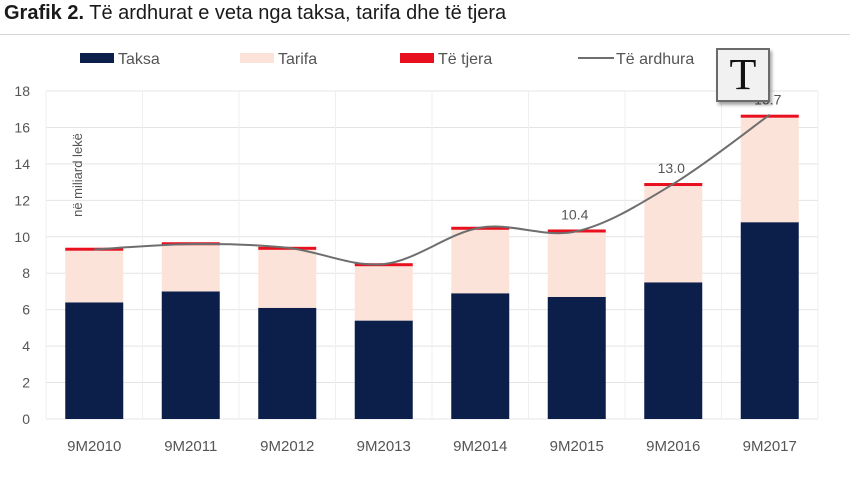 The width and height of the screenshot is (852, 480). Describe the element at coordinates (384, 446) in the screenshot. I see `x-tick-label-9M2013: 9M2013` at that location.